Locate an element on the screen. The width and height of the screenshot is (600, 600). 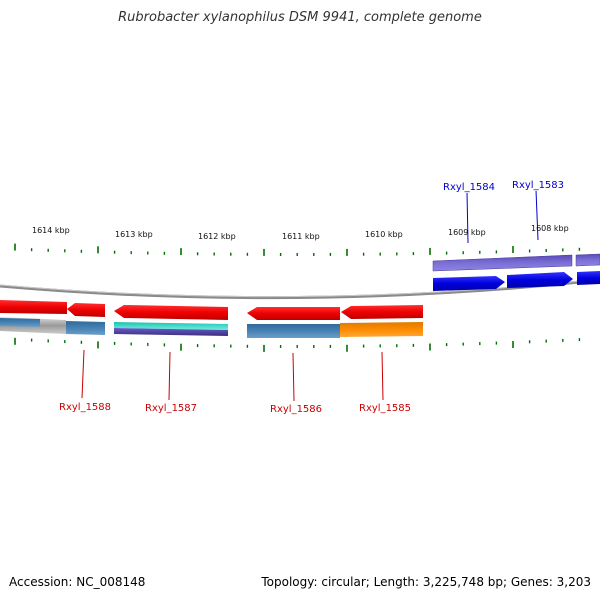
gene-label-rxyl-1583: Rxyl_1583 is located at coordinates (538, 185).